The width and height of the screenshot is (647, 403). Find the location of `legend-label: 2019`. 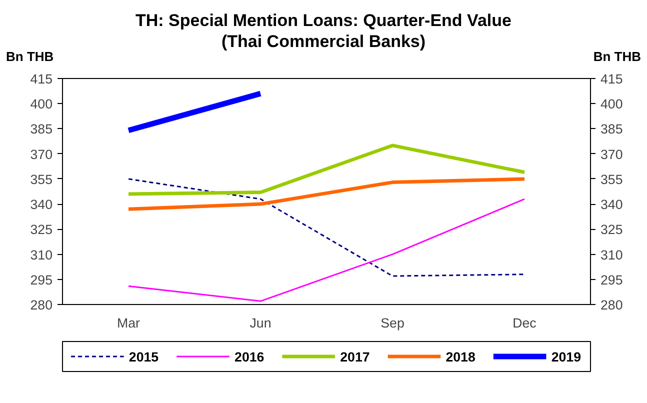

legend-label: 2019 is located at coordinates (566, 357).